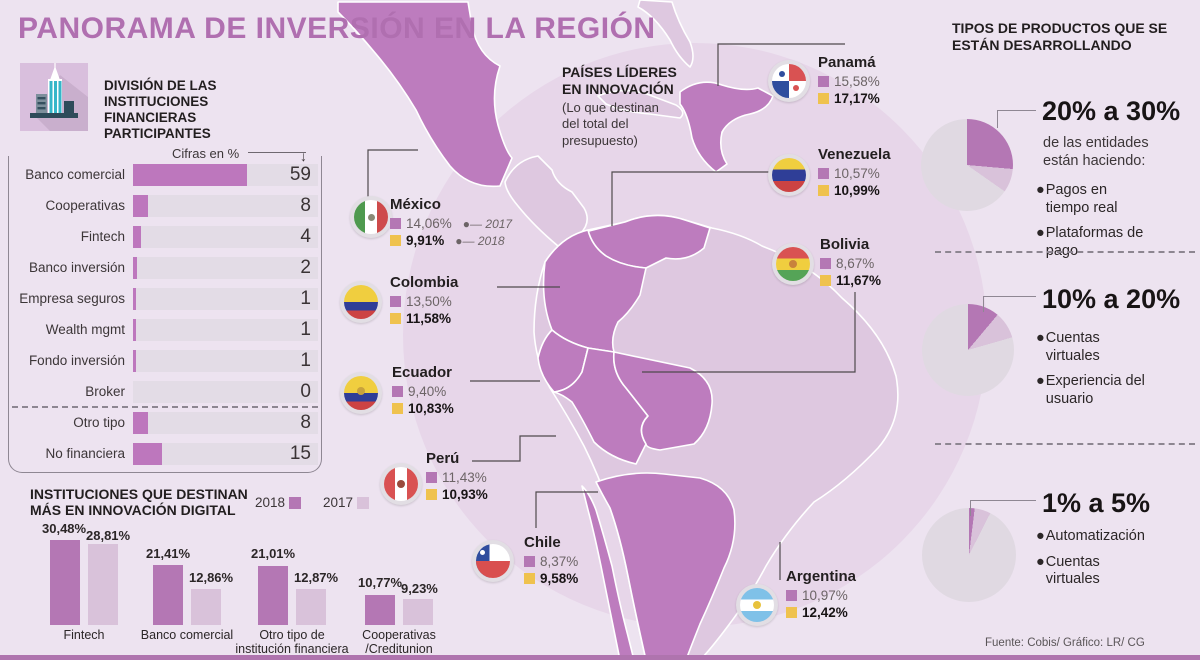 This screenshot has height=660, width=1200. I want to click on division-row-label: Banco inversión, so click(76, 267).